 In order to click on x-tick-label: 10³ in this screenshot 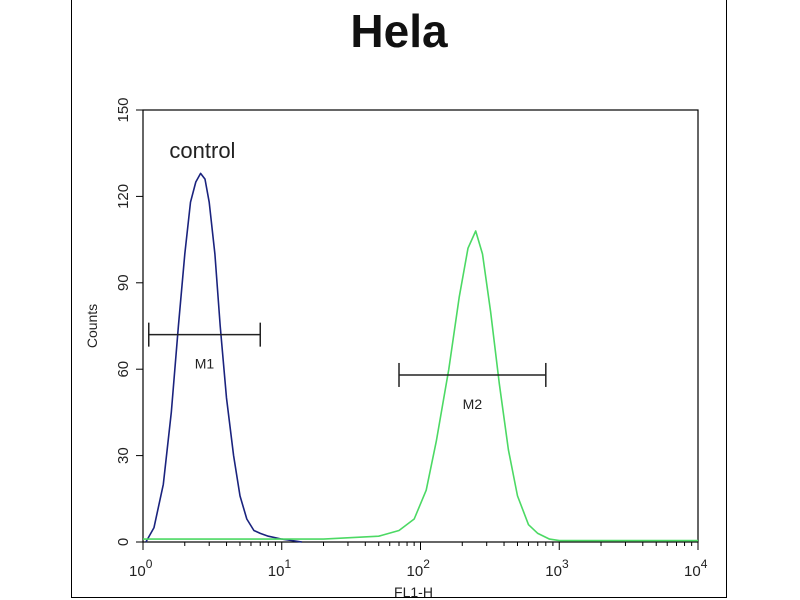, I will do `click(557, 568)`.